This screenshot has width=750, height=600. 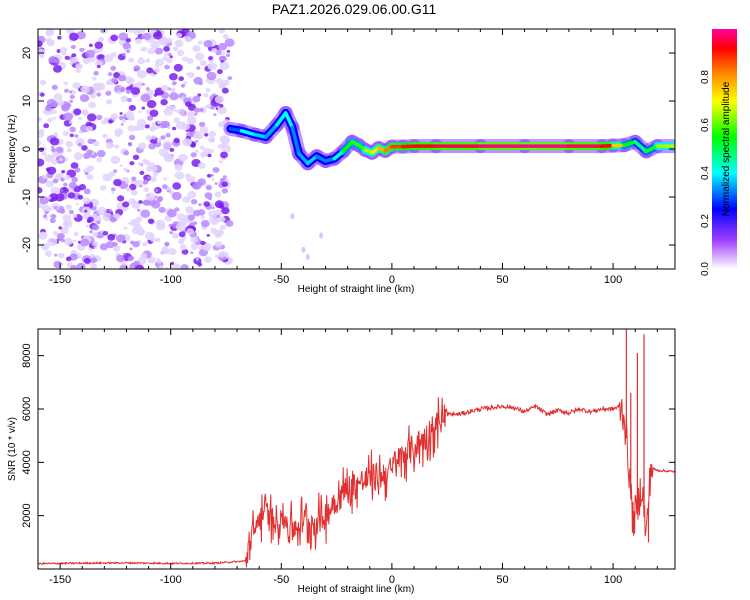 I want to click on snr-ylabel: SNR (10 * v/v), so click(x=12, y=449).